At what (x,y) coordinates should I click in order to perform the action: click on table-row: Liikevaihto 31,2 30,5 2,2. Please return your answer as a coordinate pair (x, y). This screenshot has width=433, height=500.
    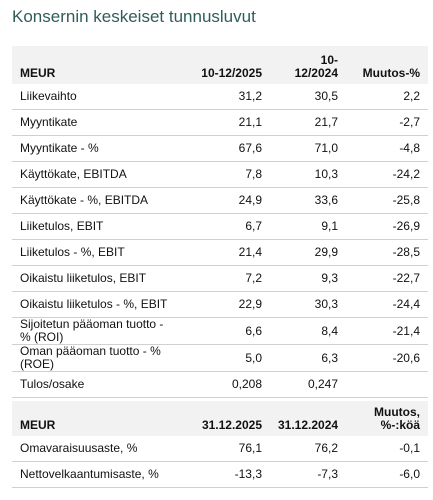
    Looking at the image, I should click on (220, 97).